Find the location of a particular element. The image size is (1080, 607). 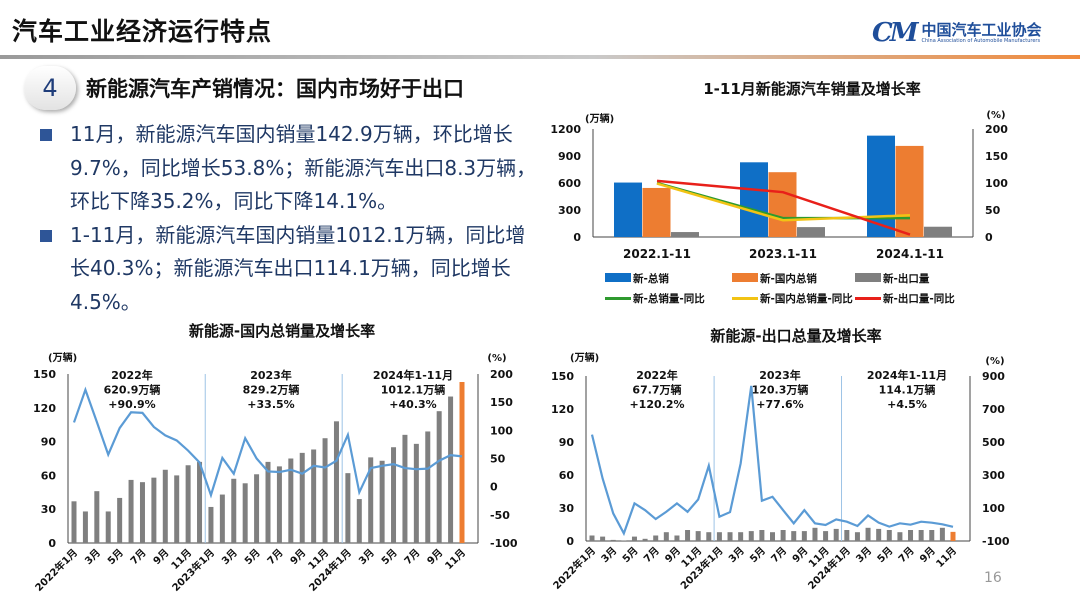

logo-chinese-name: 中国汽车工业协会 is located at coordinates (981, 30).